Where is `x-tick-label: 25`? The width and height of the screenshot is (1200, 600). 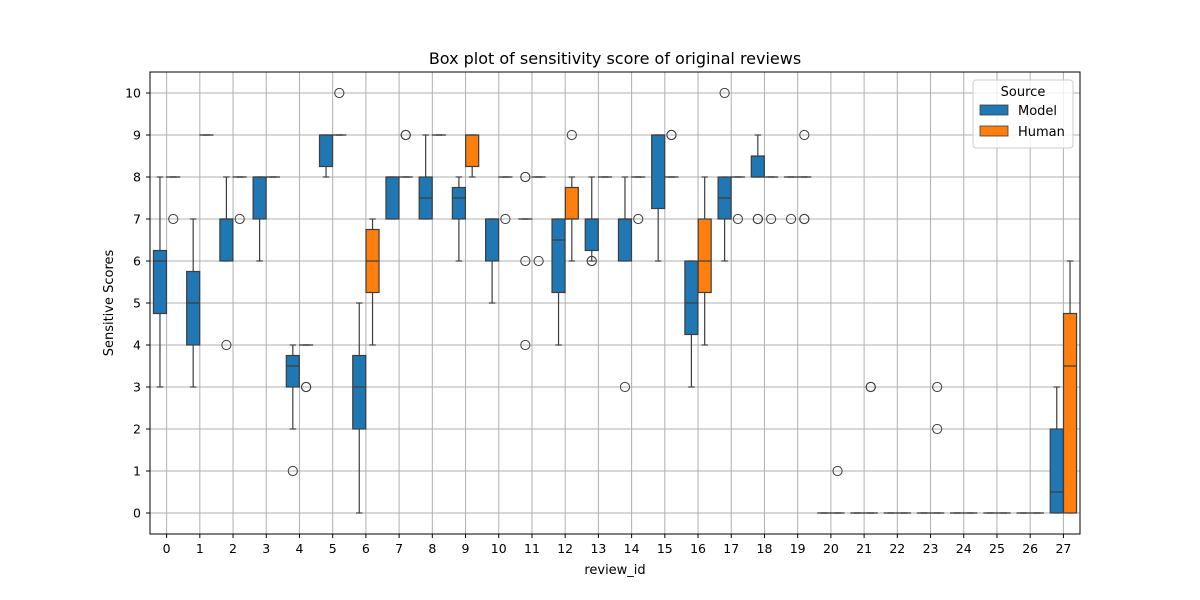 x-tick-label: 25 is located at coordinates (997, 548).